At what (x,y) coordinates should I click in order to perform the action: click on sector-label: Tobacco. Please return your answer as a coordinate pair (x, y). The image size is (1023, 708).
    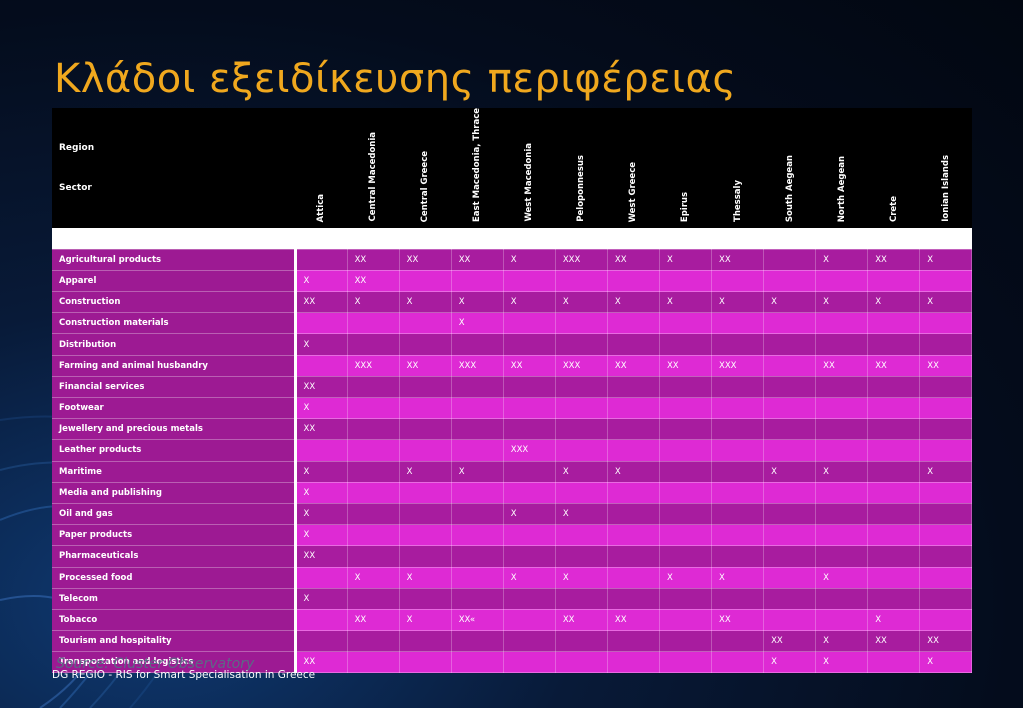
    Looking at the image, I should click on (174, 620).